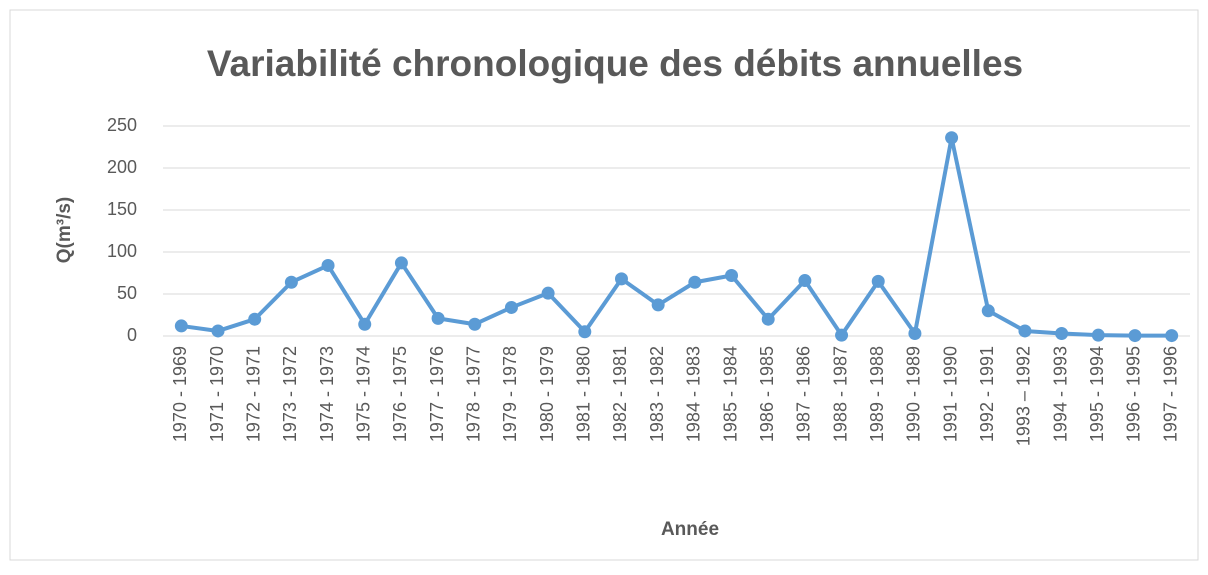 This screenshot has width=1208, height=575. I want to click on x-tick-label: 1987 - 1986, so click(804, 394).